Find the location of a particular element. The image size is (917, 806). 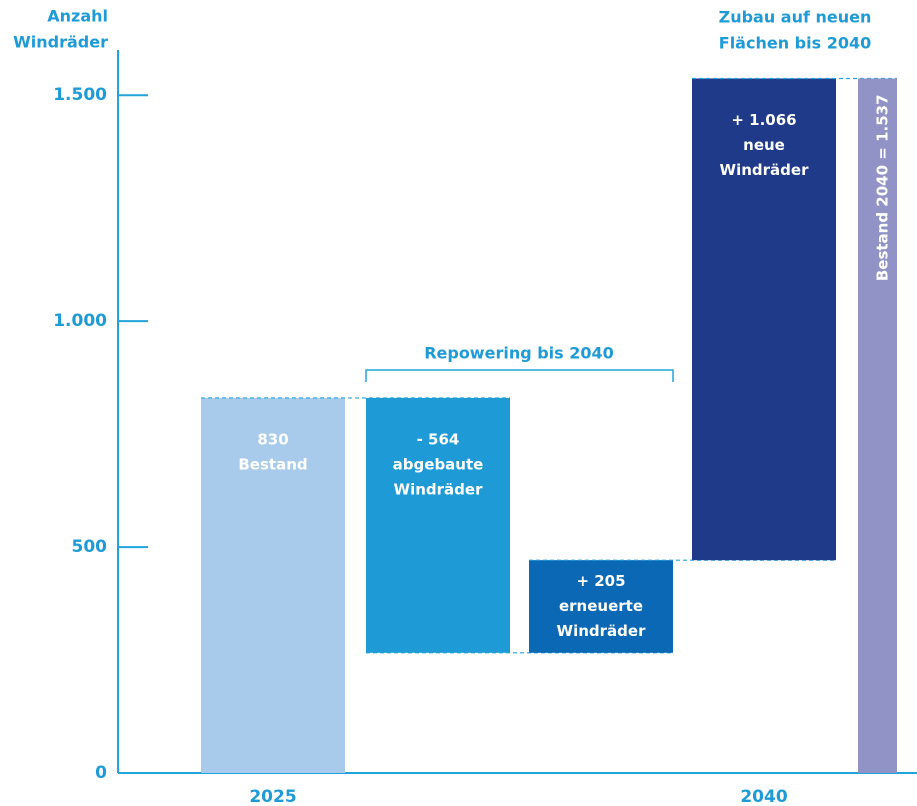

annotation: Repowering bis 2040 is located at coordinates (519, 353).